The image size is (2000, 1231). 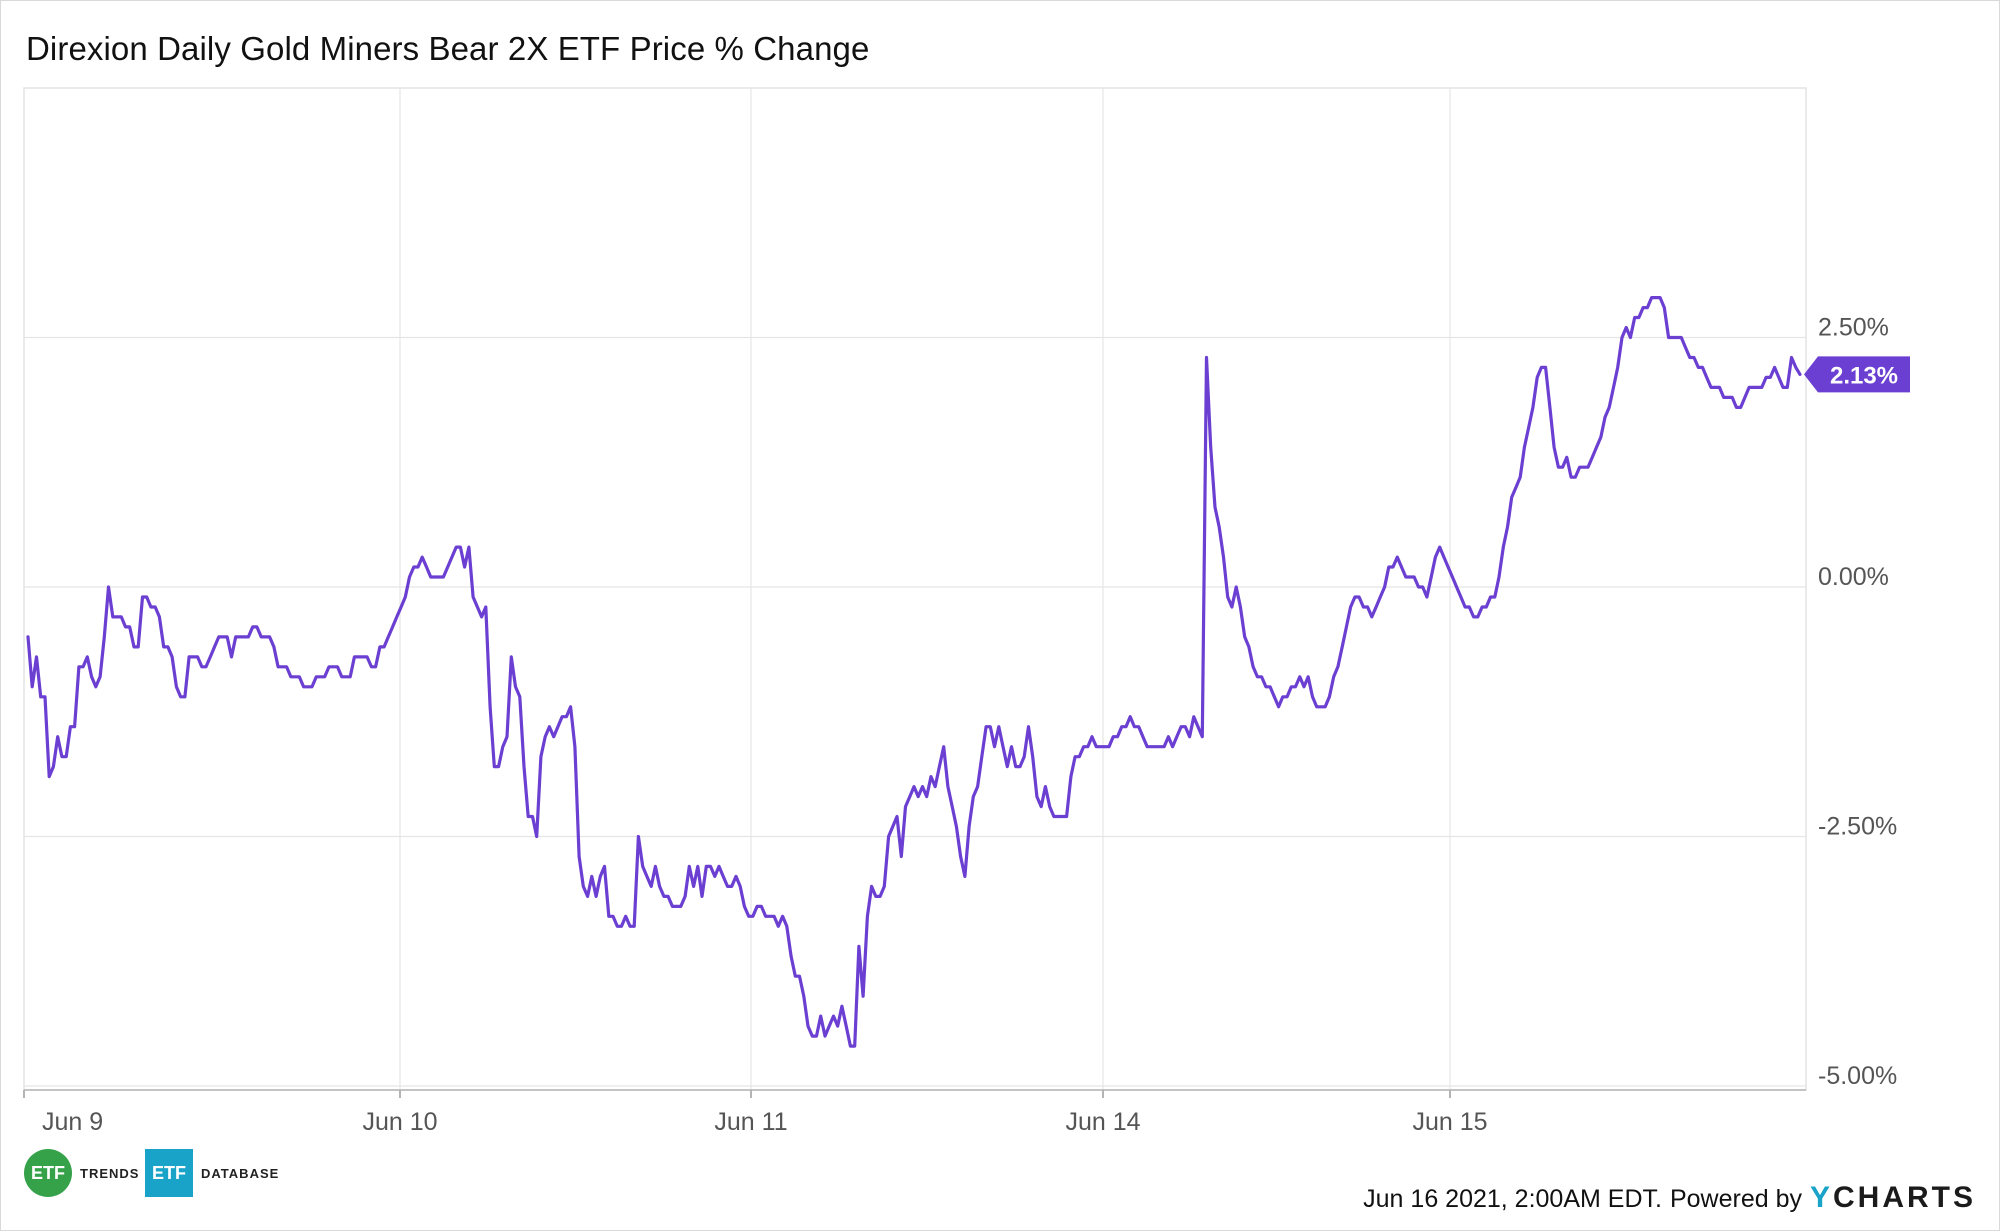 What do you see at coordinates (72, 1122) in the screenshot?
I see `x-tick-label: Jun 9` at bounding box center [72, 1122].